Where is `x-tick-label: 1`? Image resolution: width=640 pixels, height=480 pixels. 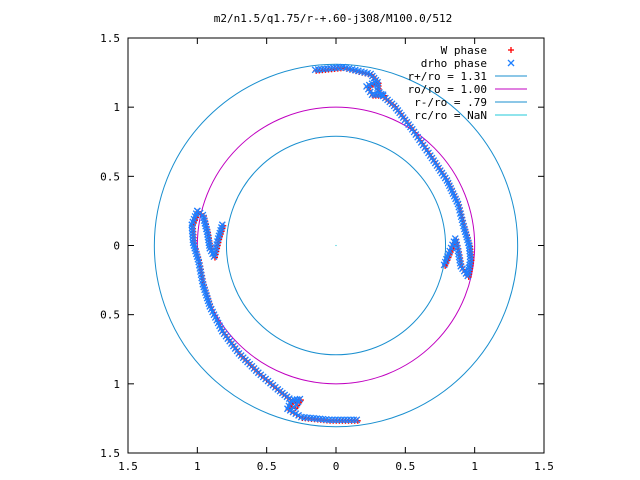
x-tick-label: 1 is located at coordinates (197, 466).